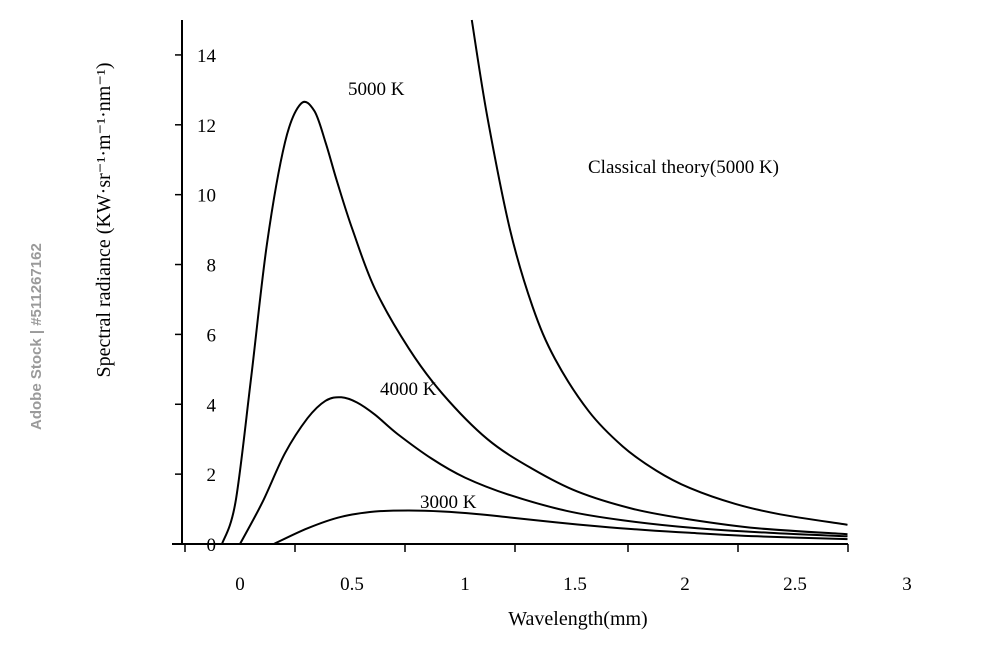 Image resolution: width=1000 pixels, height=660 pixels. Describe the element at coordinates (408, 389) in the screenshot. I see `series-label: 4000 K` at that location.